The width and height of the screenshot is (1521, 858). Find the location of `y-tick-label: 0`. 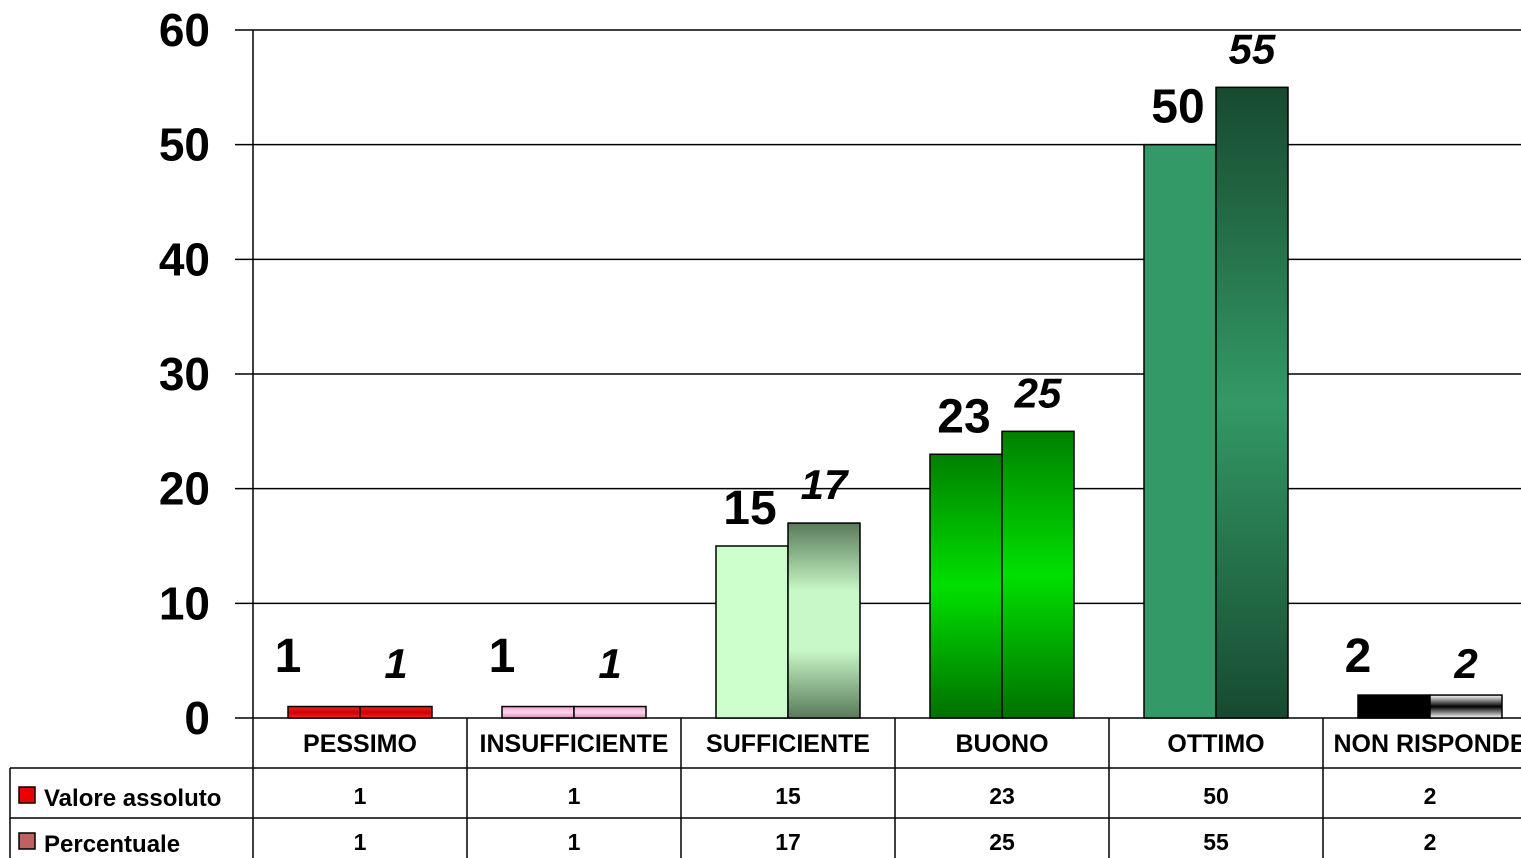

y-tick-label: 0 is located at coordinates (197, 718).